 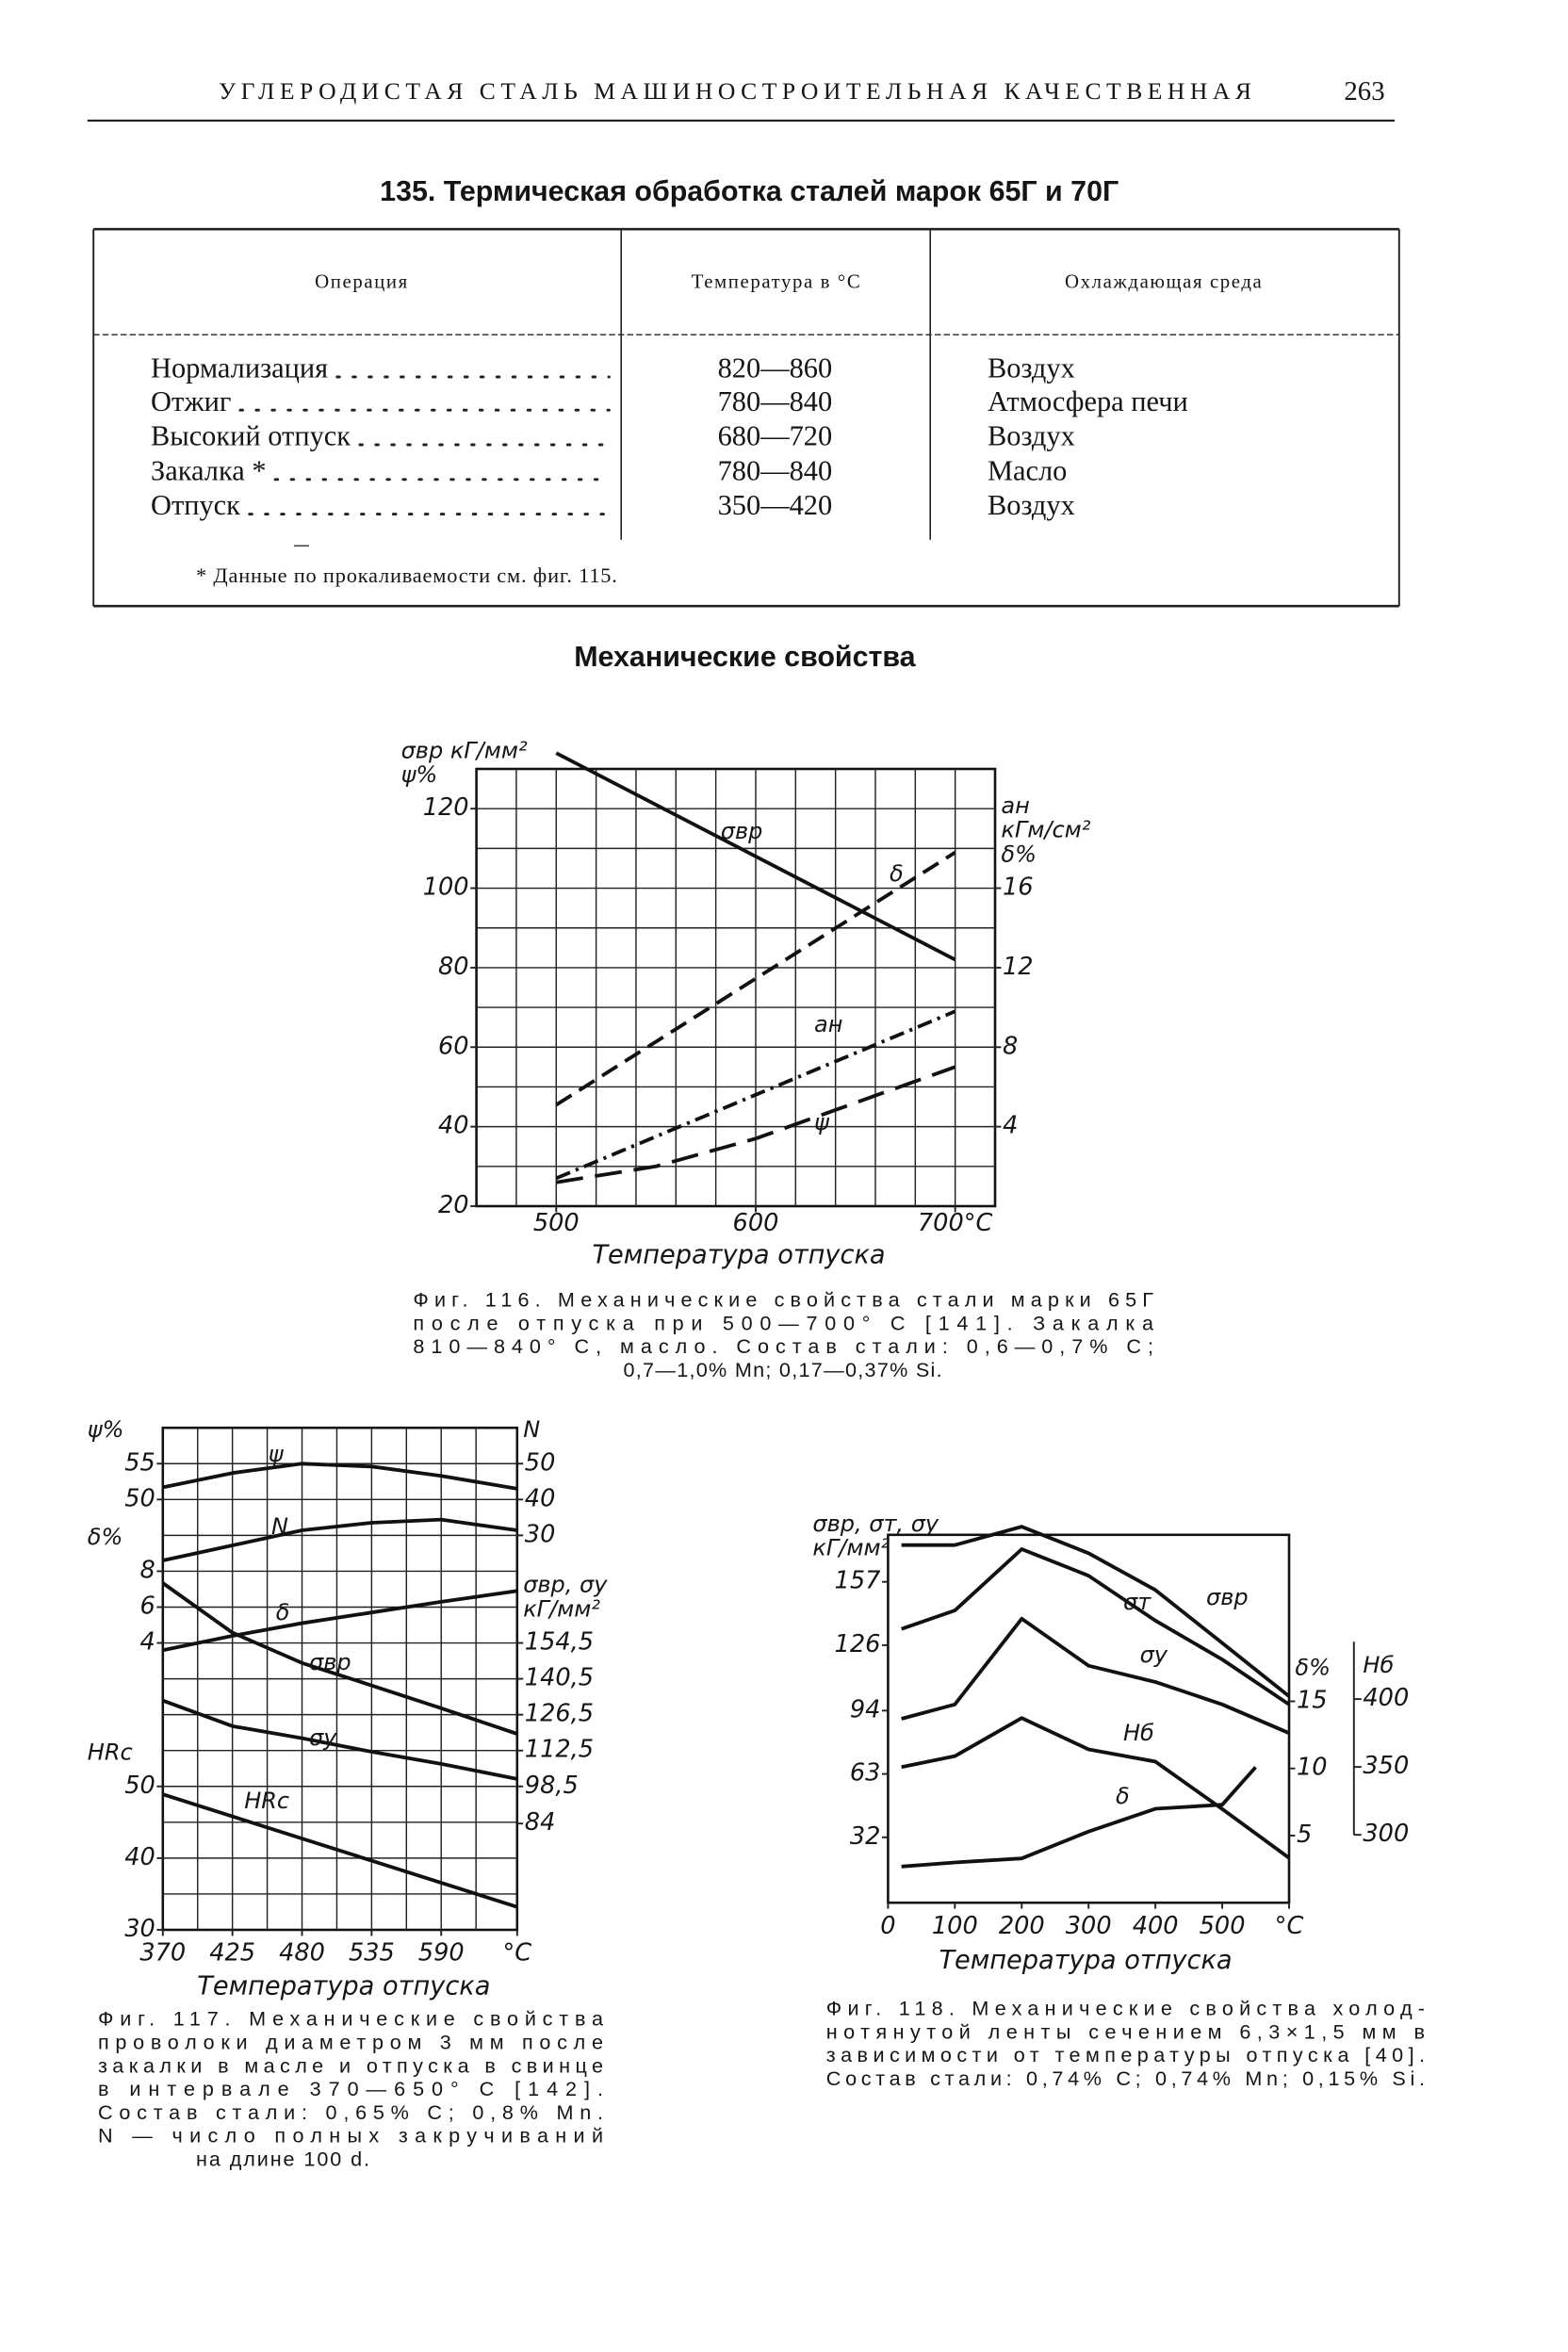 I want to click on y2-tick-label: 16, so click(x=1018, y=888).